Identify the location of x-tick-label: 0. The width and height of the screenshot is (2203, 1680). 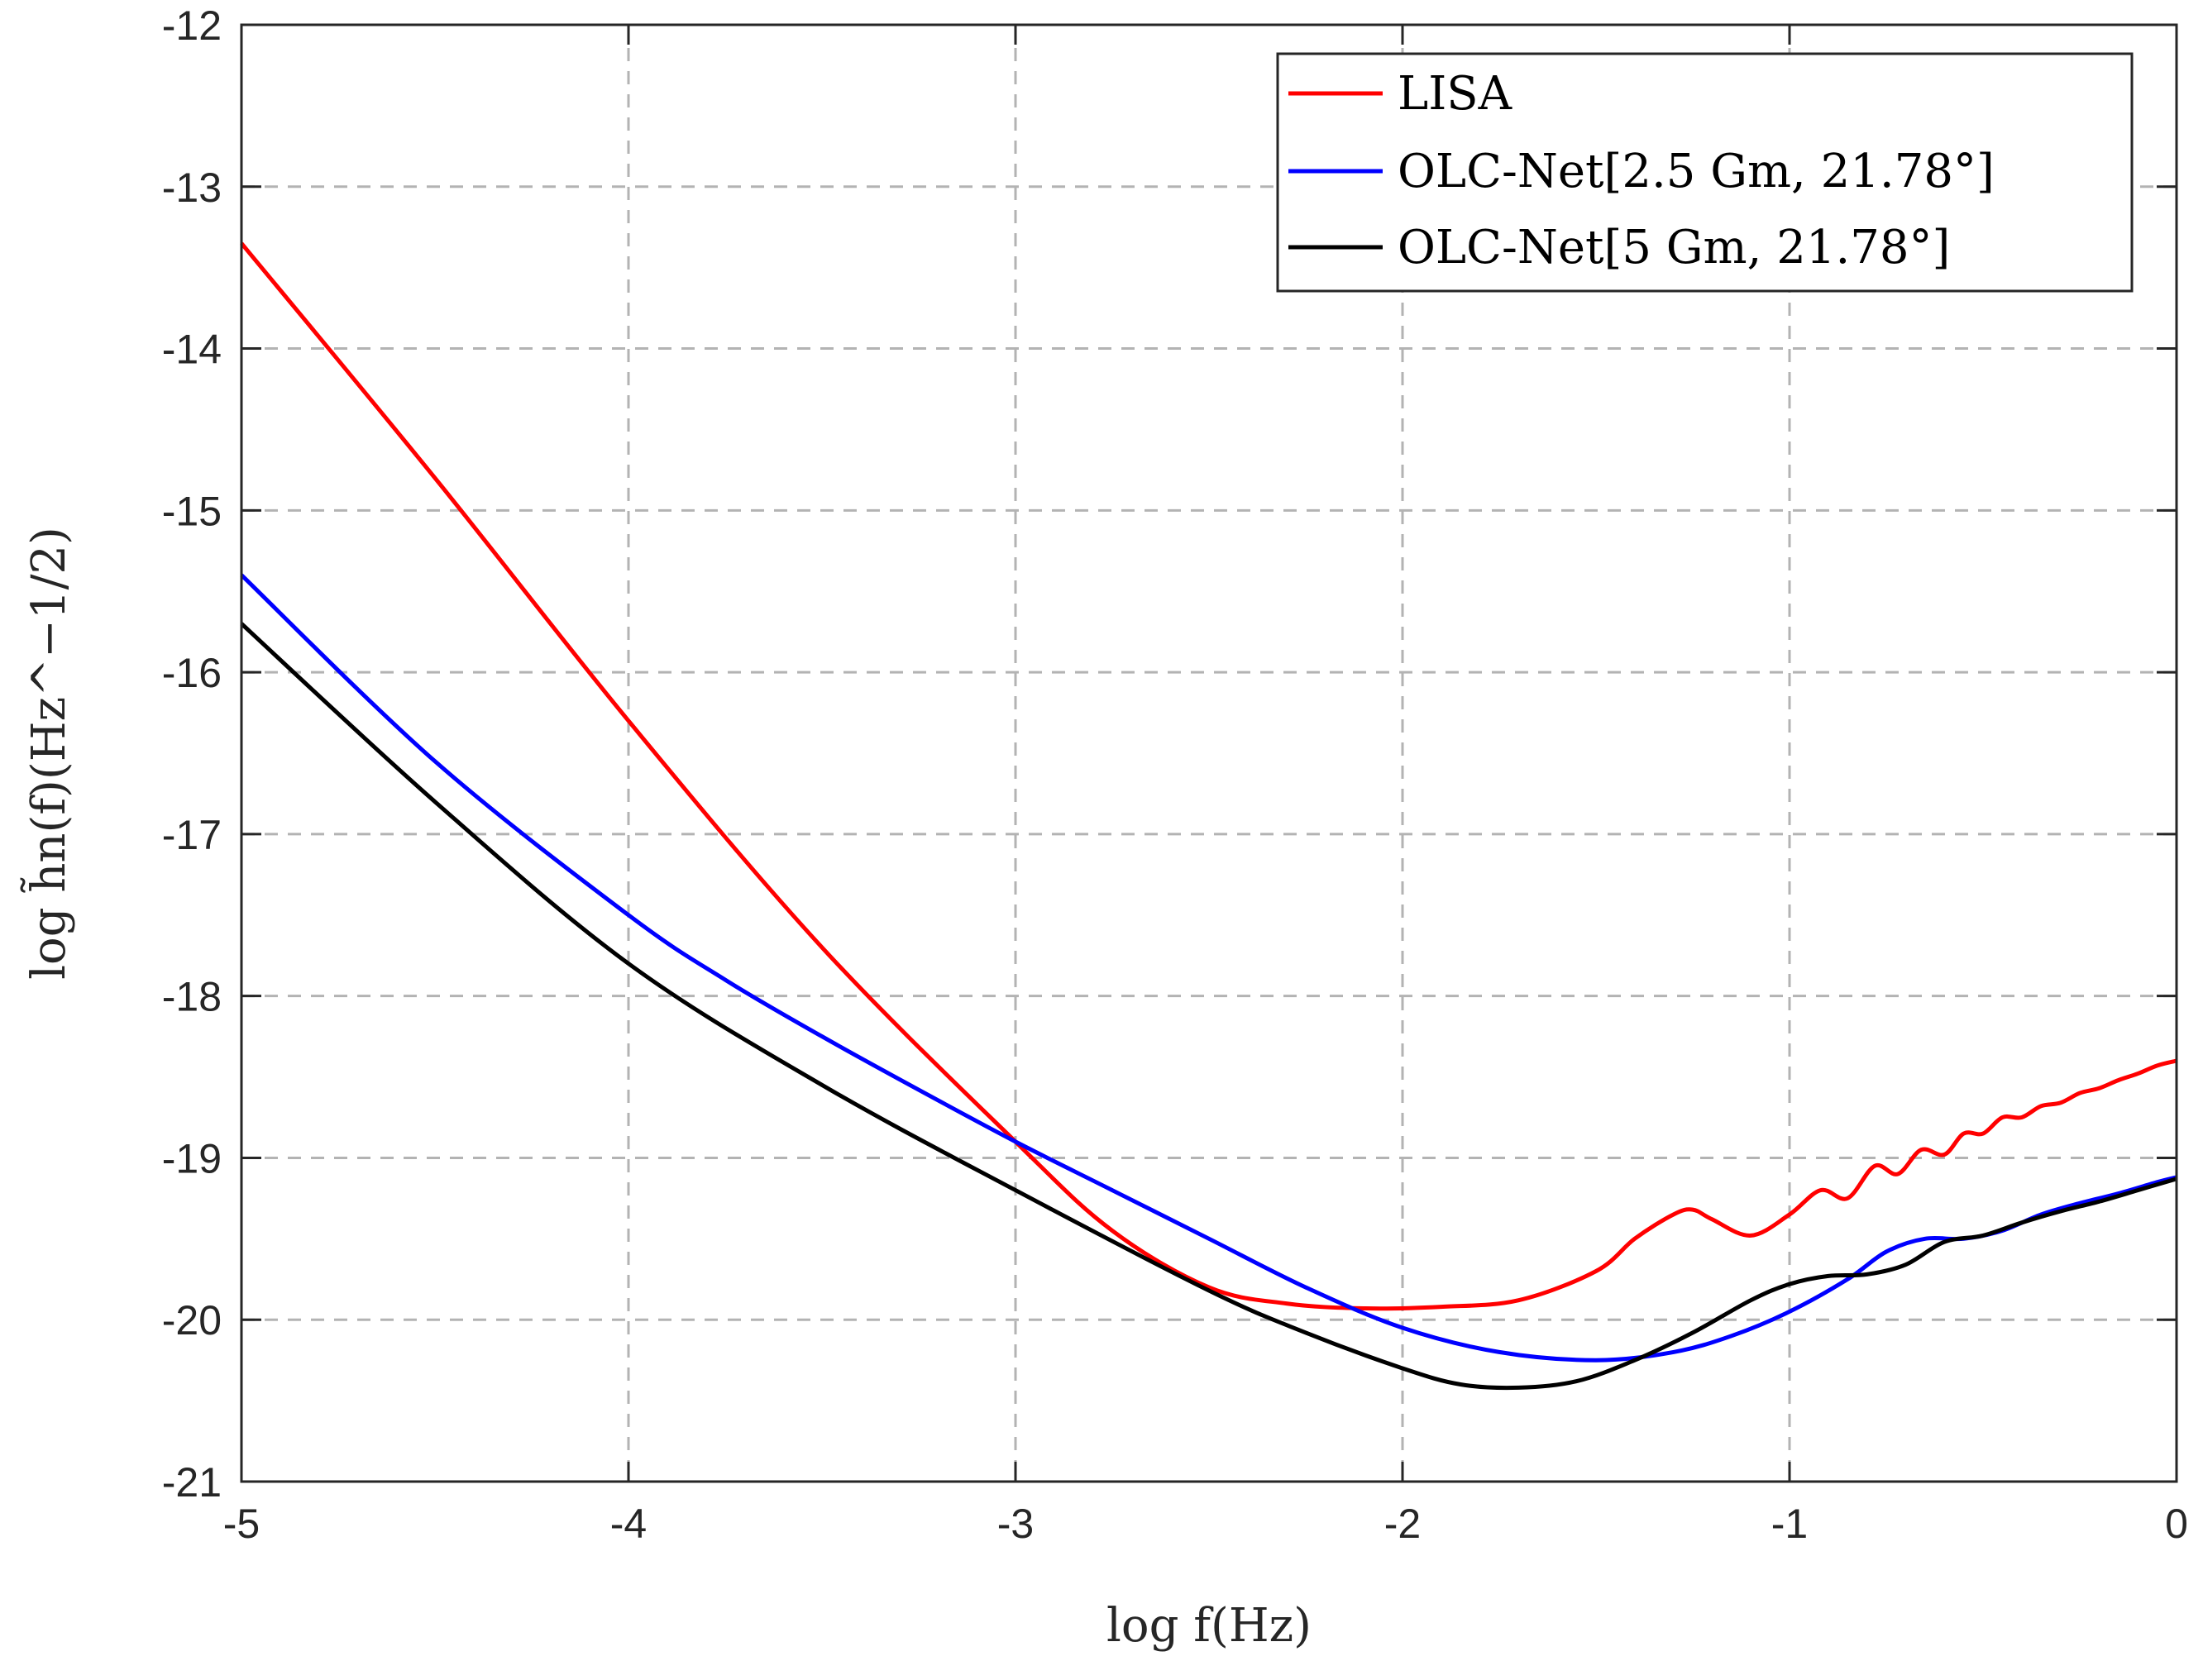
(2176, 1524).